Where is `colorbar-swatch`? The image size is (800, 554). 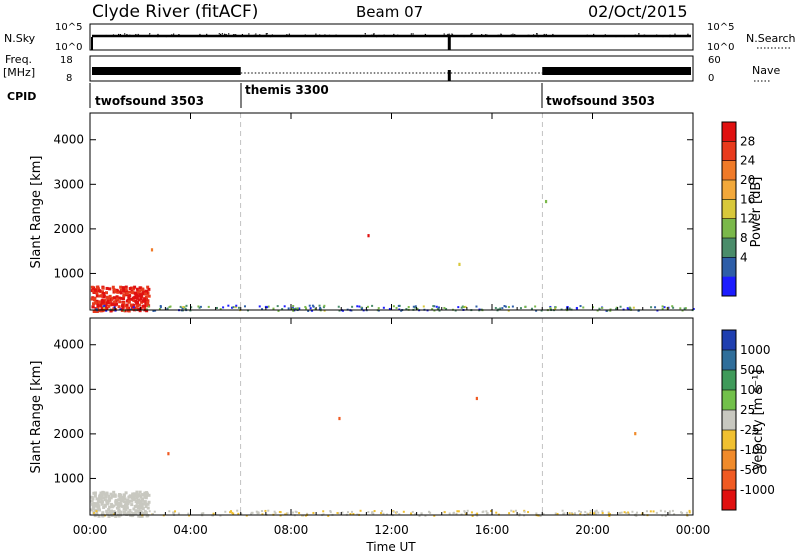 colorbar-swatch is located at coordinates (729, 440).